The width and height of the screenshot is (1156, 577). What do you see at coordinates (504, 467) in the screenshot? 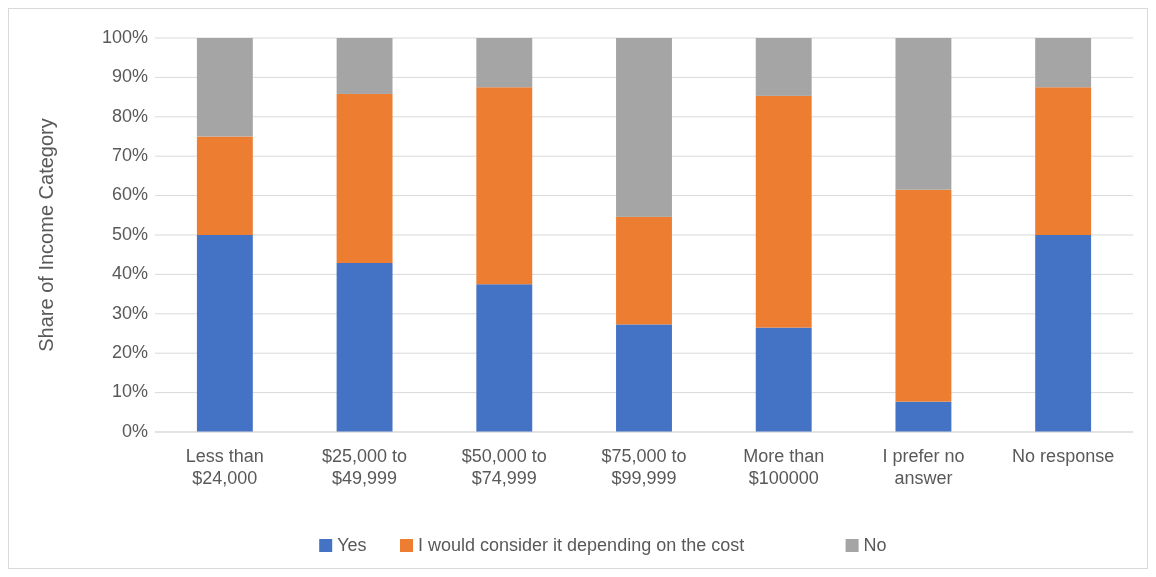
I see `x-tick-label: $50,000 to $74,999` at bounding box center [504, 467].